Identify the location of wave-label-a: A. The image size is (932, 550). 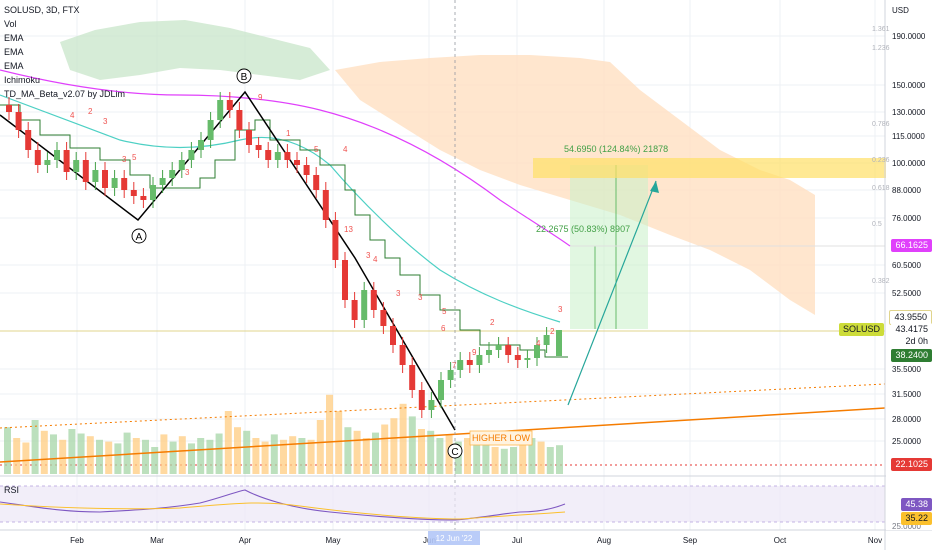
(139, 236).